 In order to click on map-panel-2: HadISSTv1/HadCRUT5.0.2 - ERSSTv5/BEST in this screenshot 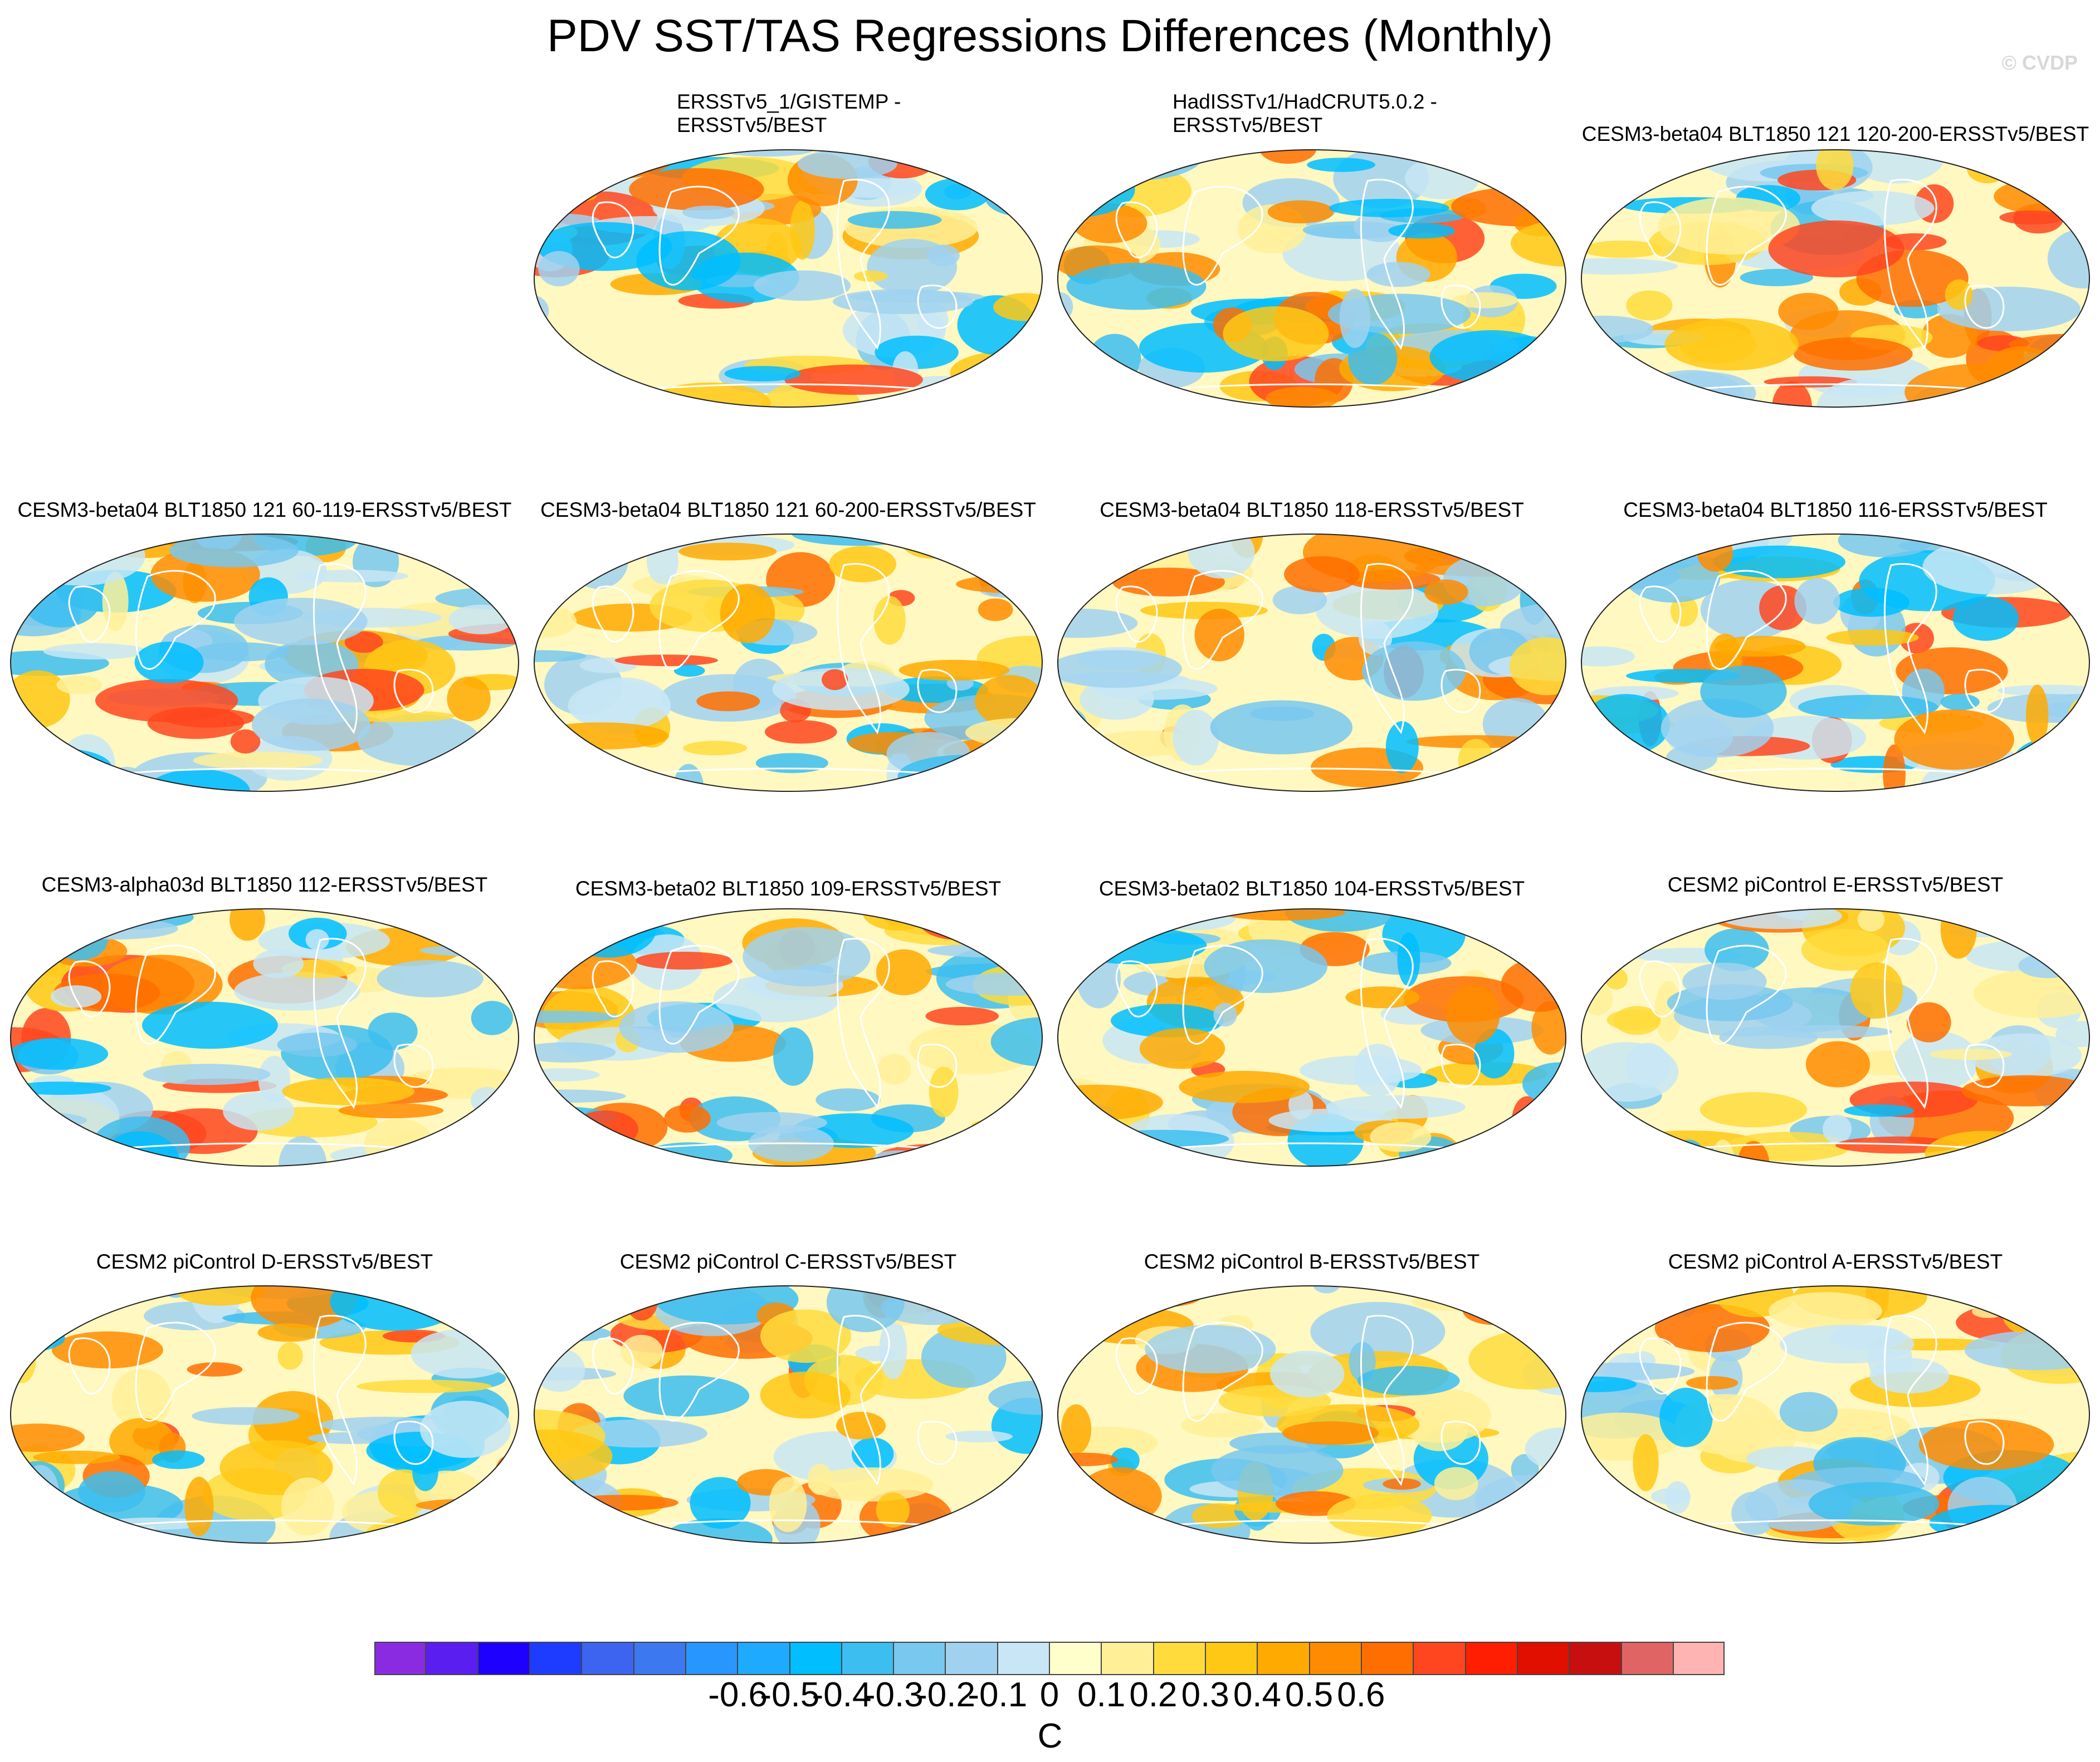, I will do `click(1312, 284)`.